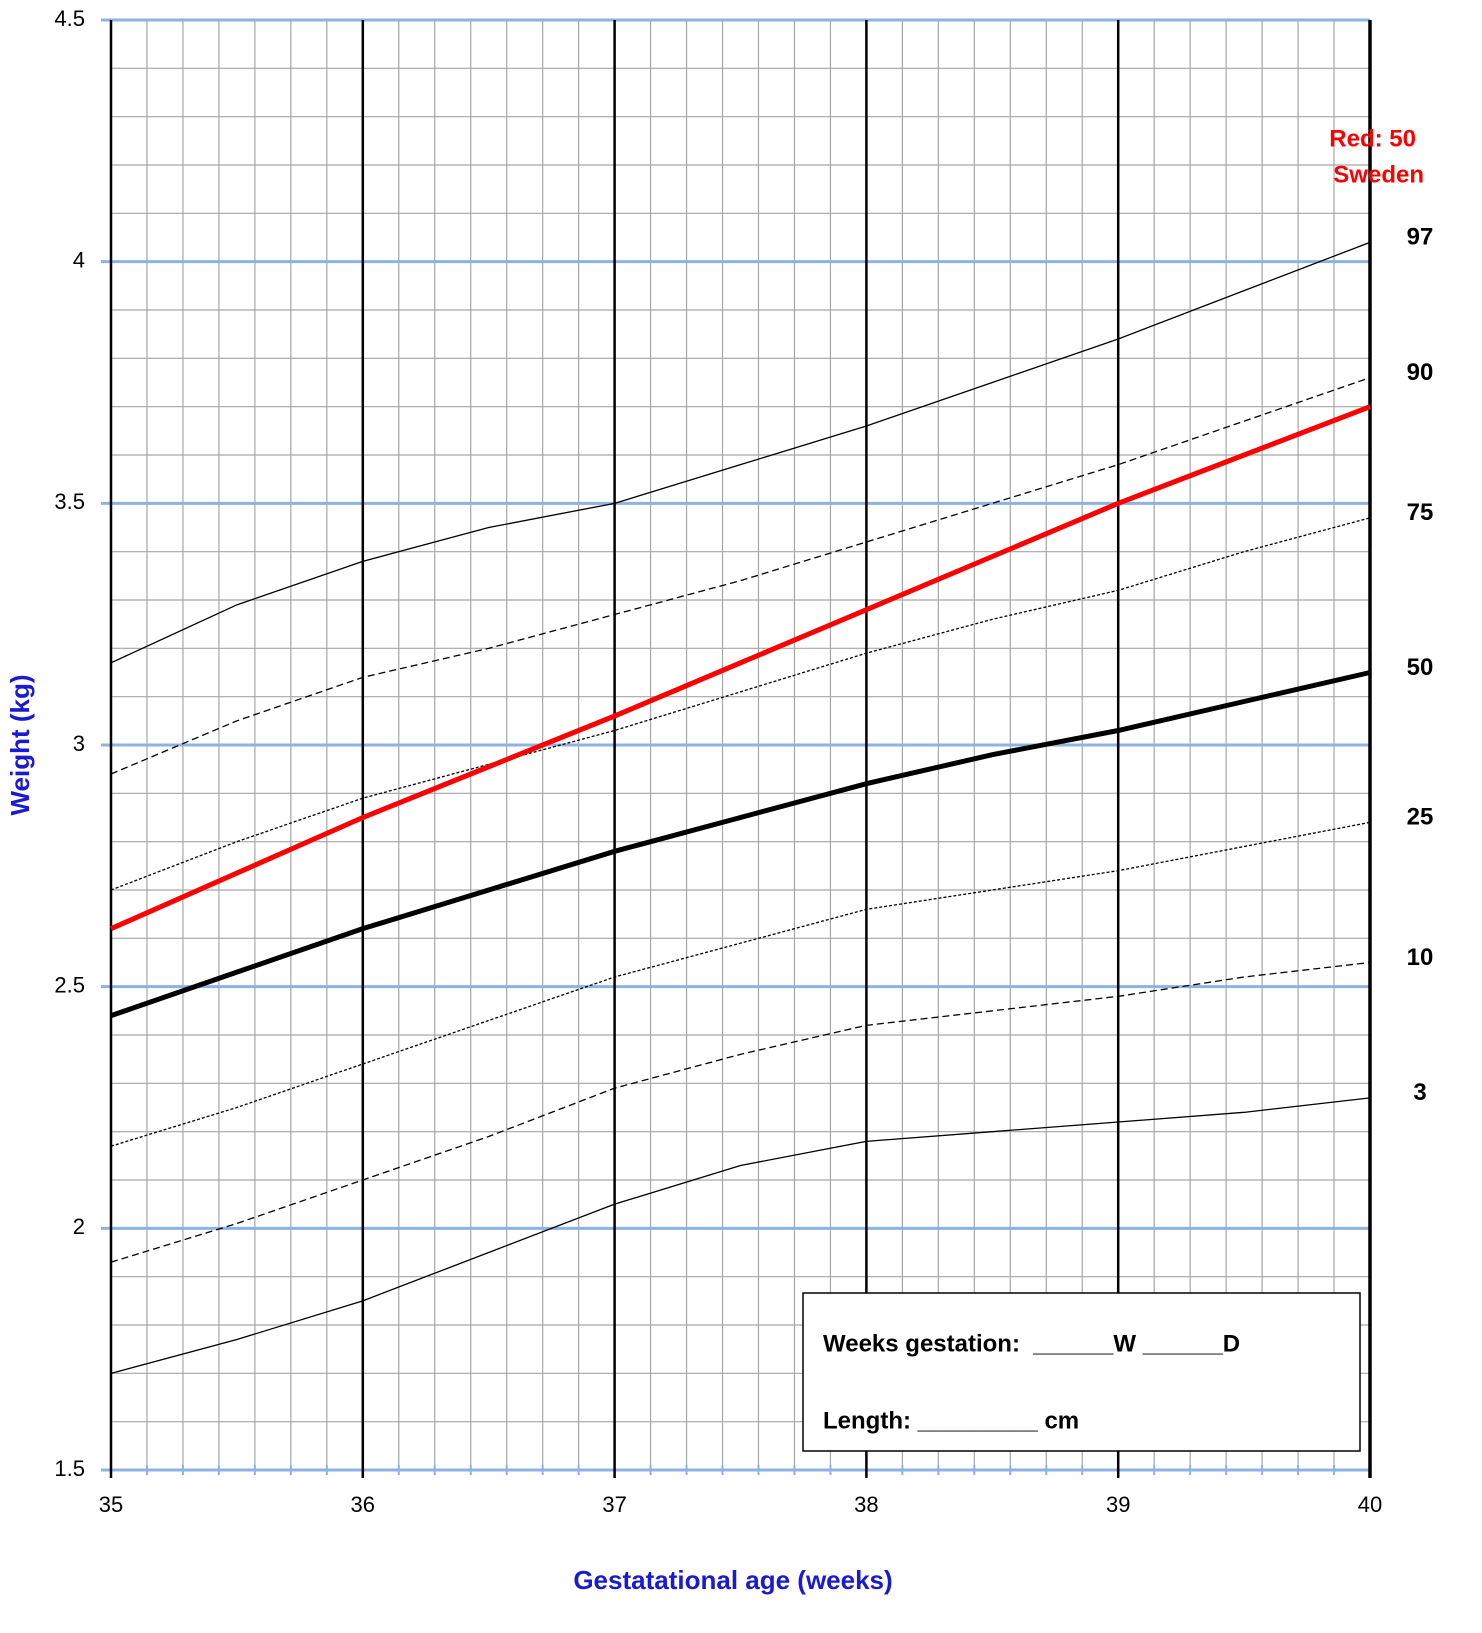 Image resolution: width=1482 pixels, height=1633 pixels. I want to click on series-label: 3, so click(1419, 1092).